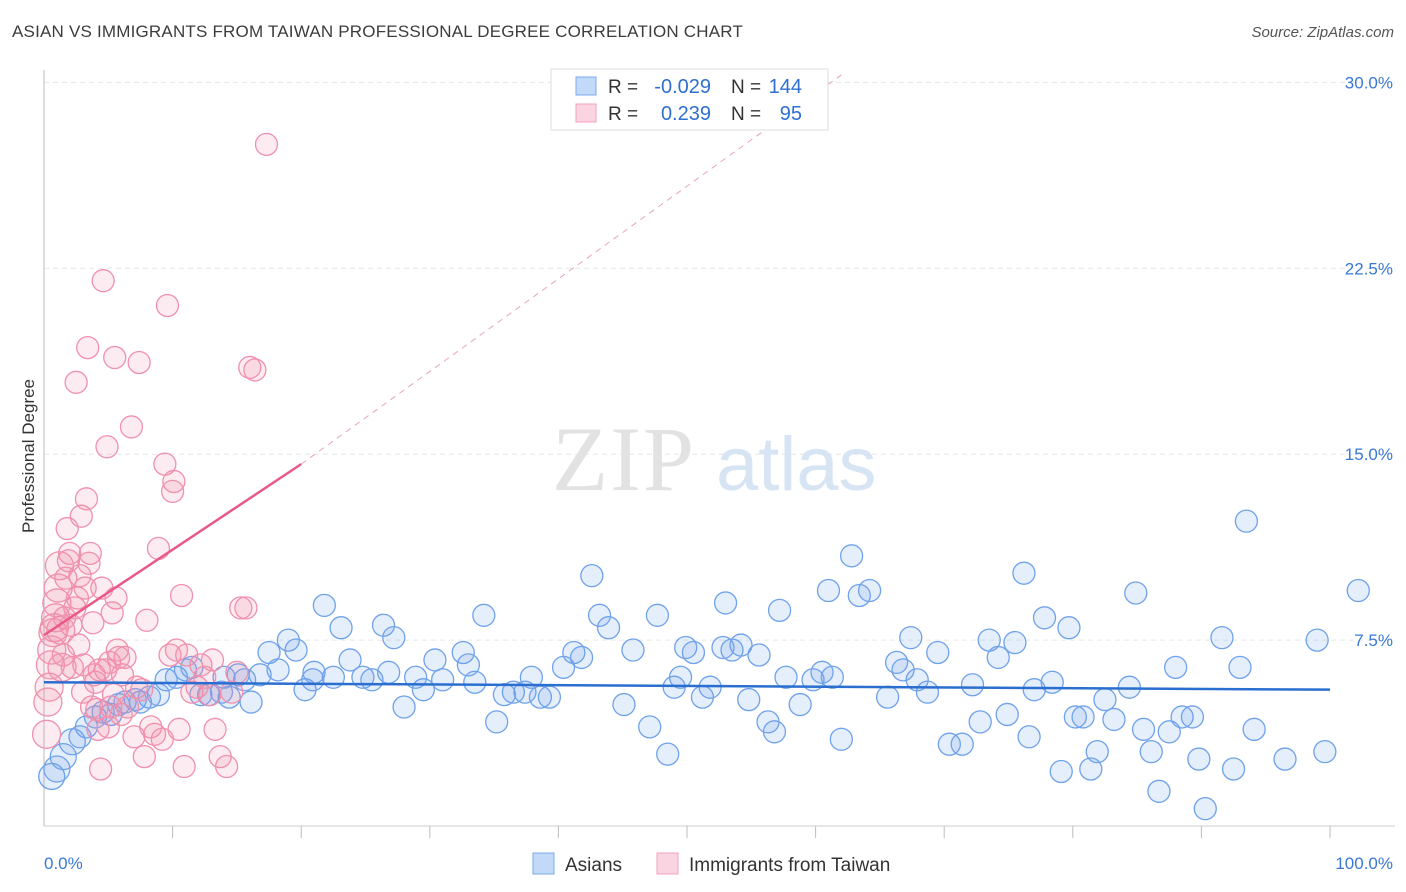 This screenshot has height=892, width=1406. Describe the element at coordinates (711, 864) in the screenshot. I see `series-legend: Asians Immigrants from Taiwan` at that location.